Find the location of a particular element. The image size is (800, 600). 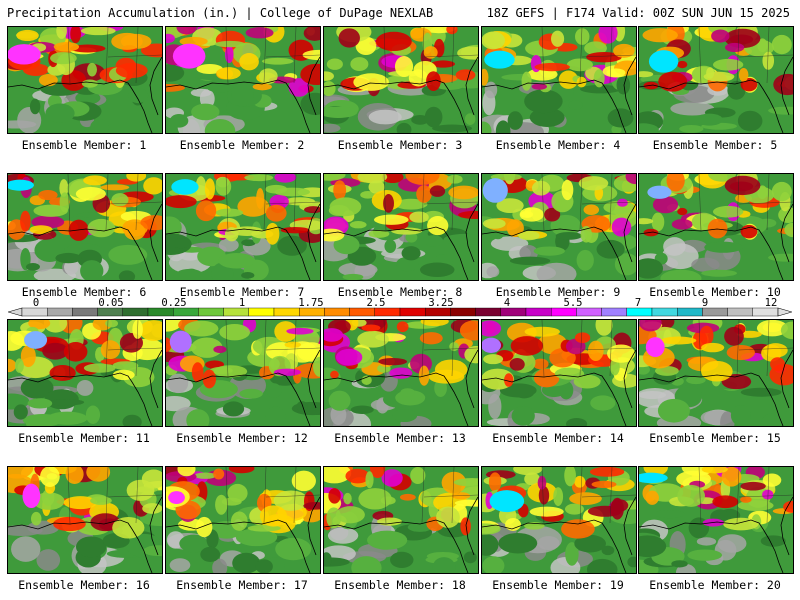

colorbar-tick-label: 0.05 is located at coordinates (110, 303).